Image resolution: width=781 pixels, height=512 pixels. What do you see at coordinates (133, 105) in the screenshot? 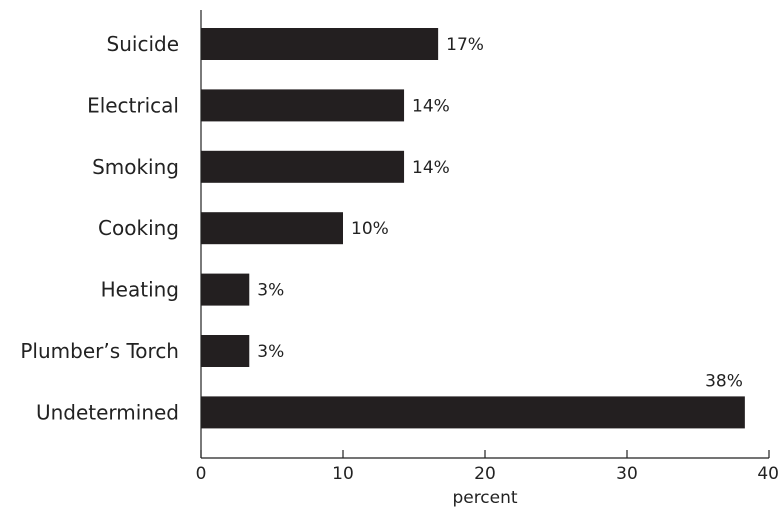
I see `category-label-1: Electrical` at bounding box center [133, 105].